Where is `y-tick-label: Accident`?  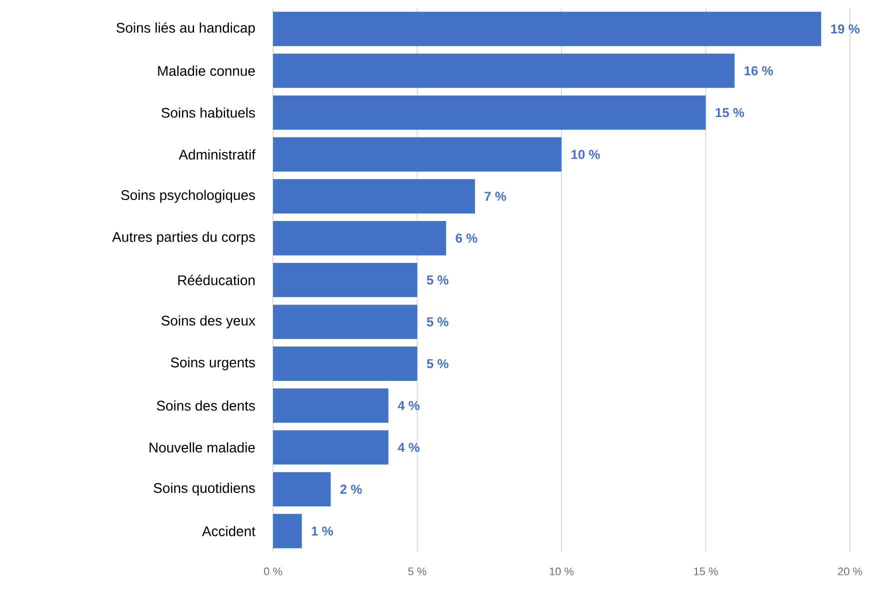 y-tick-label: Accident is located at coordinates (229, 531).